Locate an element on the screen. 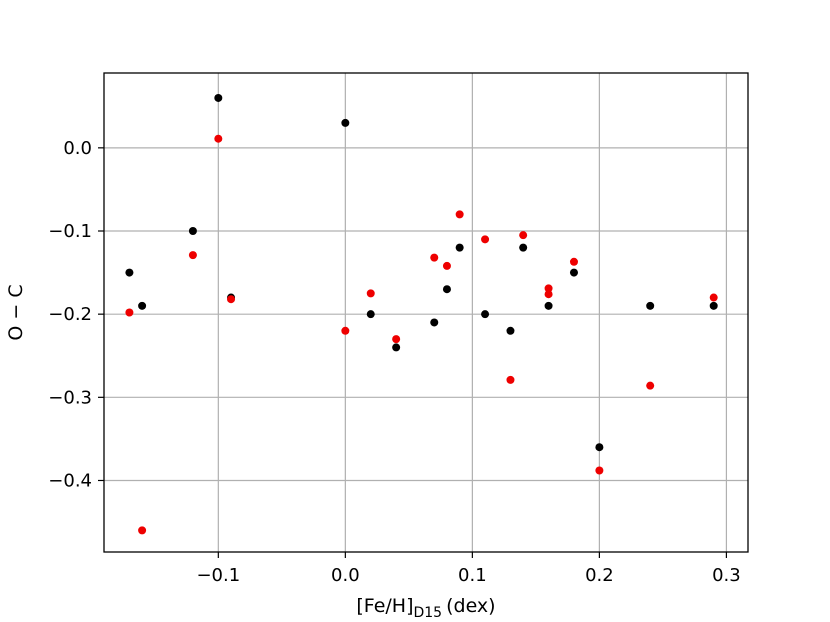 The image size is (830, 622). x-tick-label: 0.2 is located at coordinates (599, 575).